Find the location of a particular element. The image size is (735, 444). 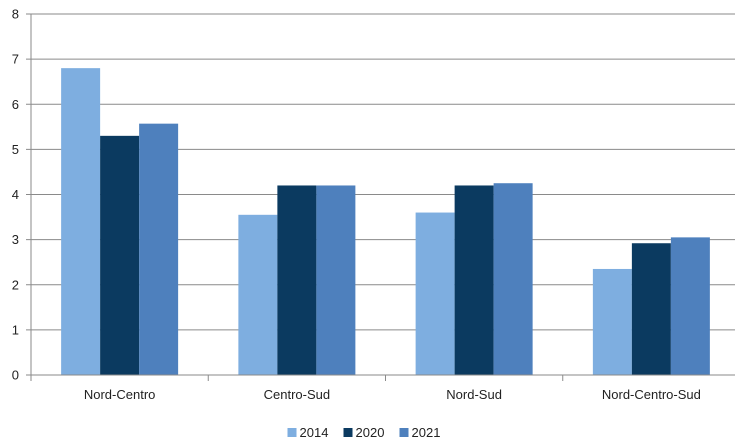

y-tick-label: 6 is located at coordinates (15, 104).